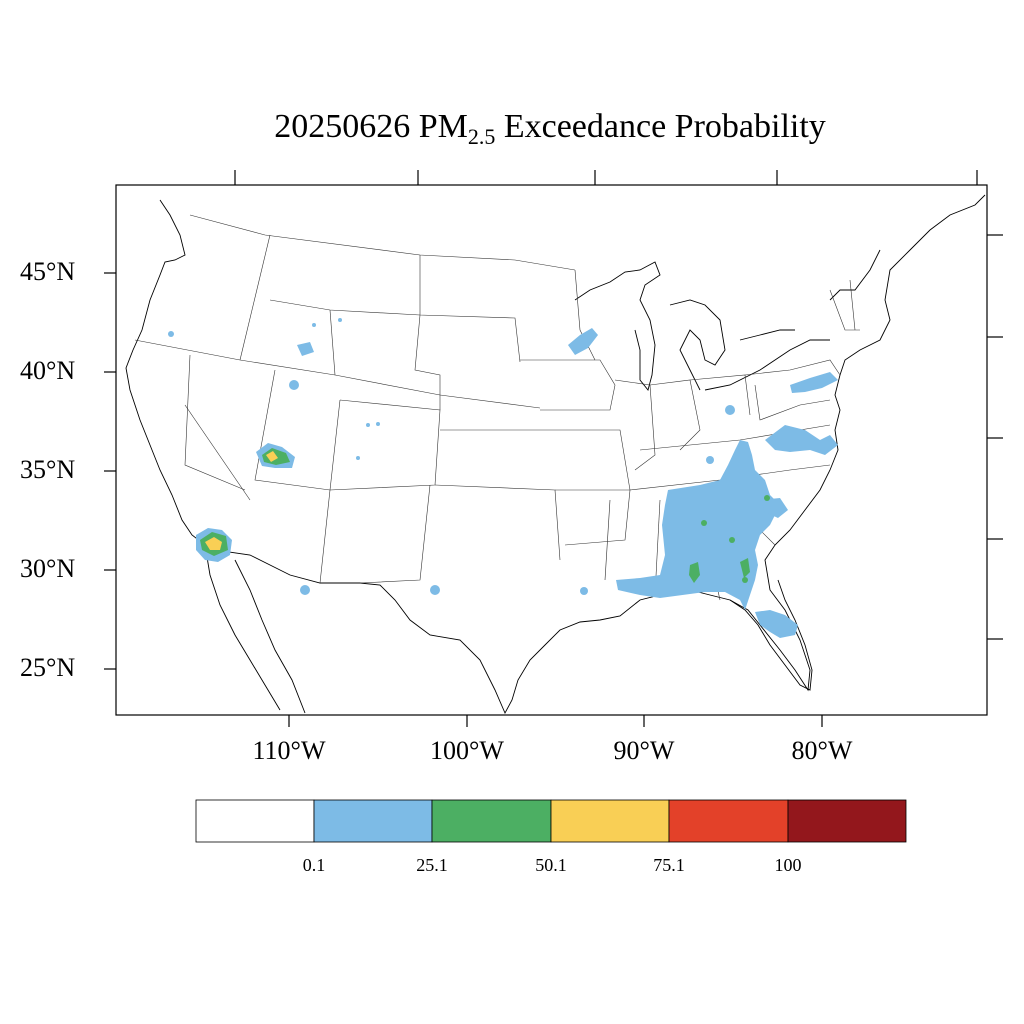 The height and width of the screenshot is (1024, 1024). Describe the element at coordinates (371, 126) in the screenshot. I see `title-prefix: 20250626 PM` at that location.